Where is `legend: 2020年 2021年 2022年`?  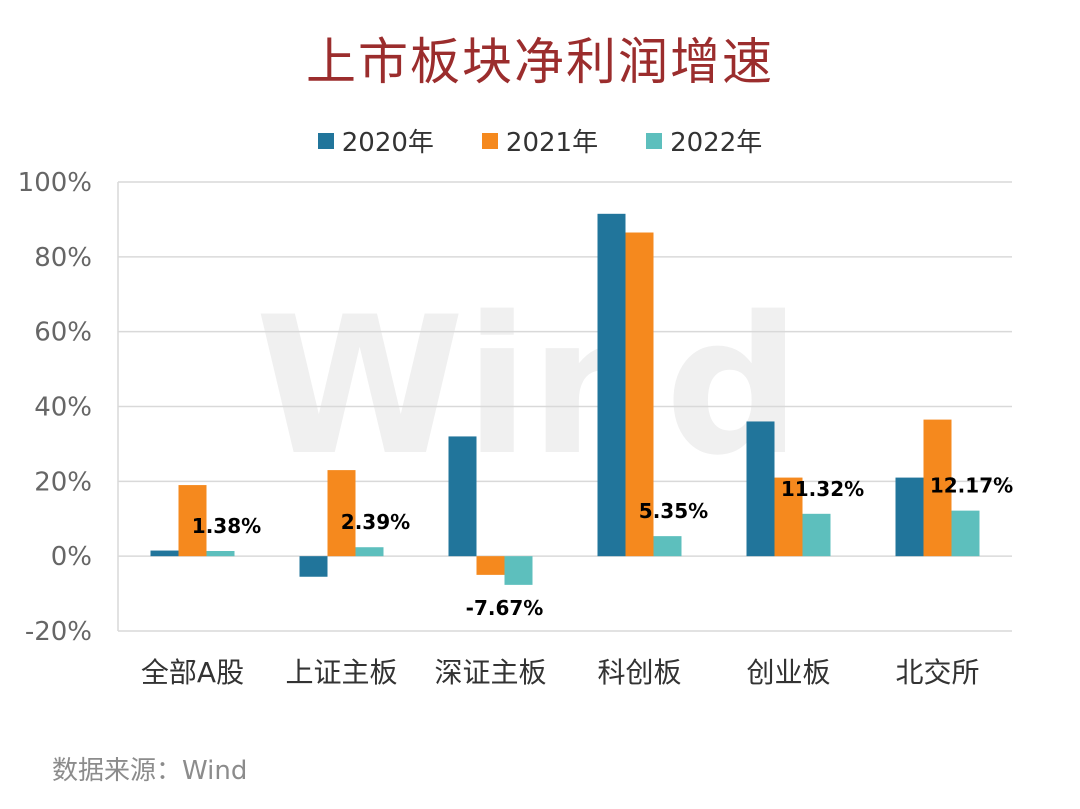
legend: 2020年 2021年 2022年 is located at coordinates (540, 140).